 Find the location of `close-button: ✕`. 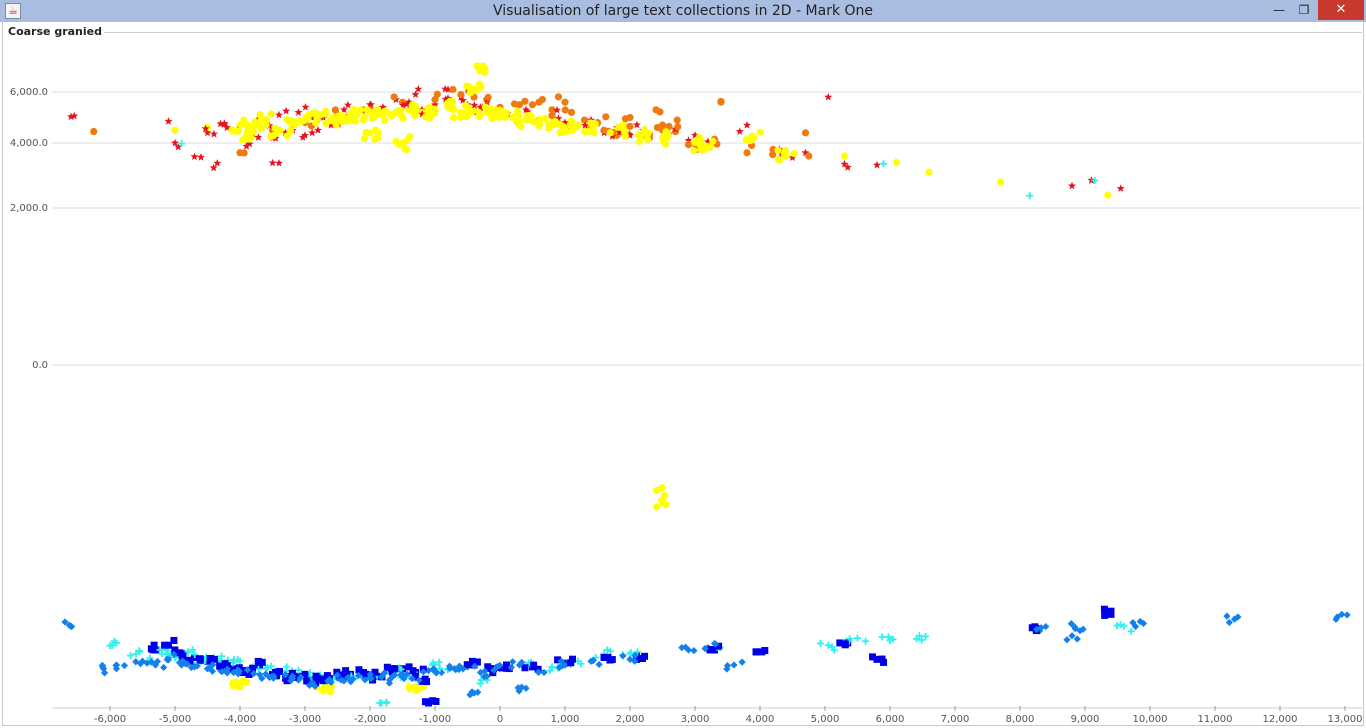

close-button: ✕ is located at coordinates (1341, 10).